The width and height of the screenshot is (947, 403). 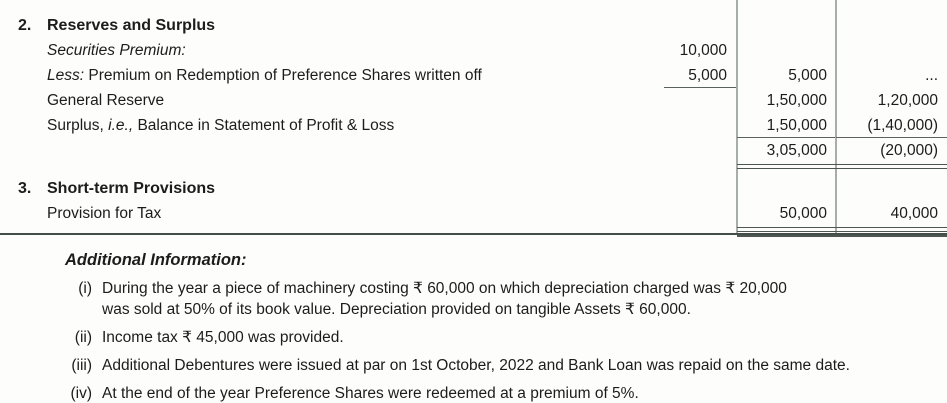 What do you see at coordinates (85, 288) in the screenshot?
I see `item-marker: (i)` at bounding box center [85, 288].